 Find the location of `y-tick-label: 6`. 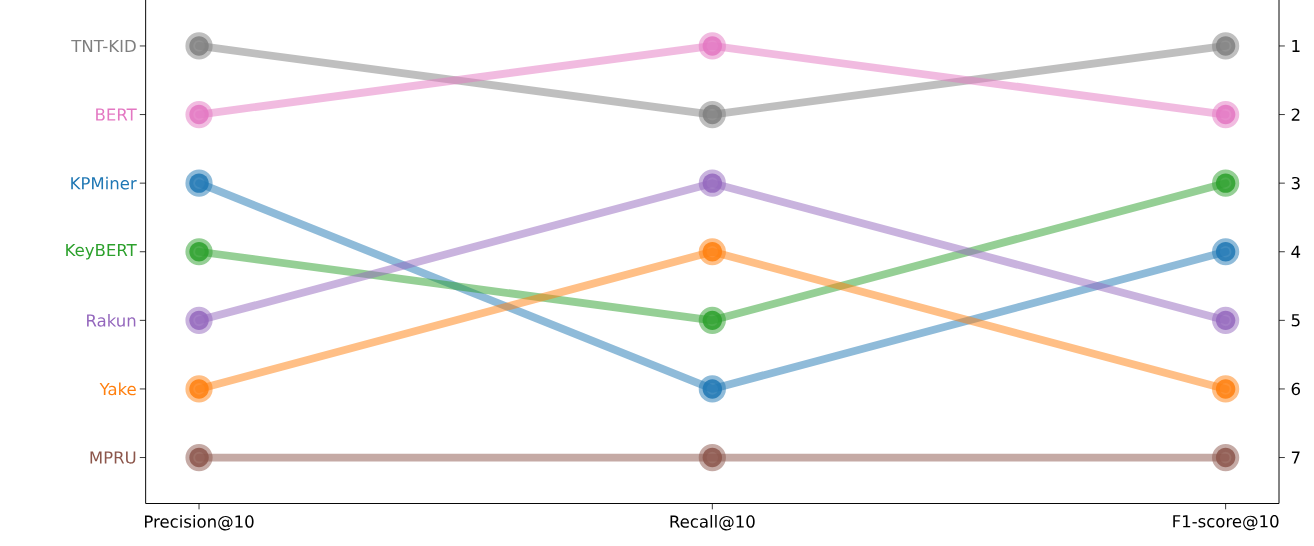

y-tick-label: 6 is located at coordinates (1296, 389).